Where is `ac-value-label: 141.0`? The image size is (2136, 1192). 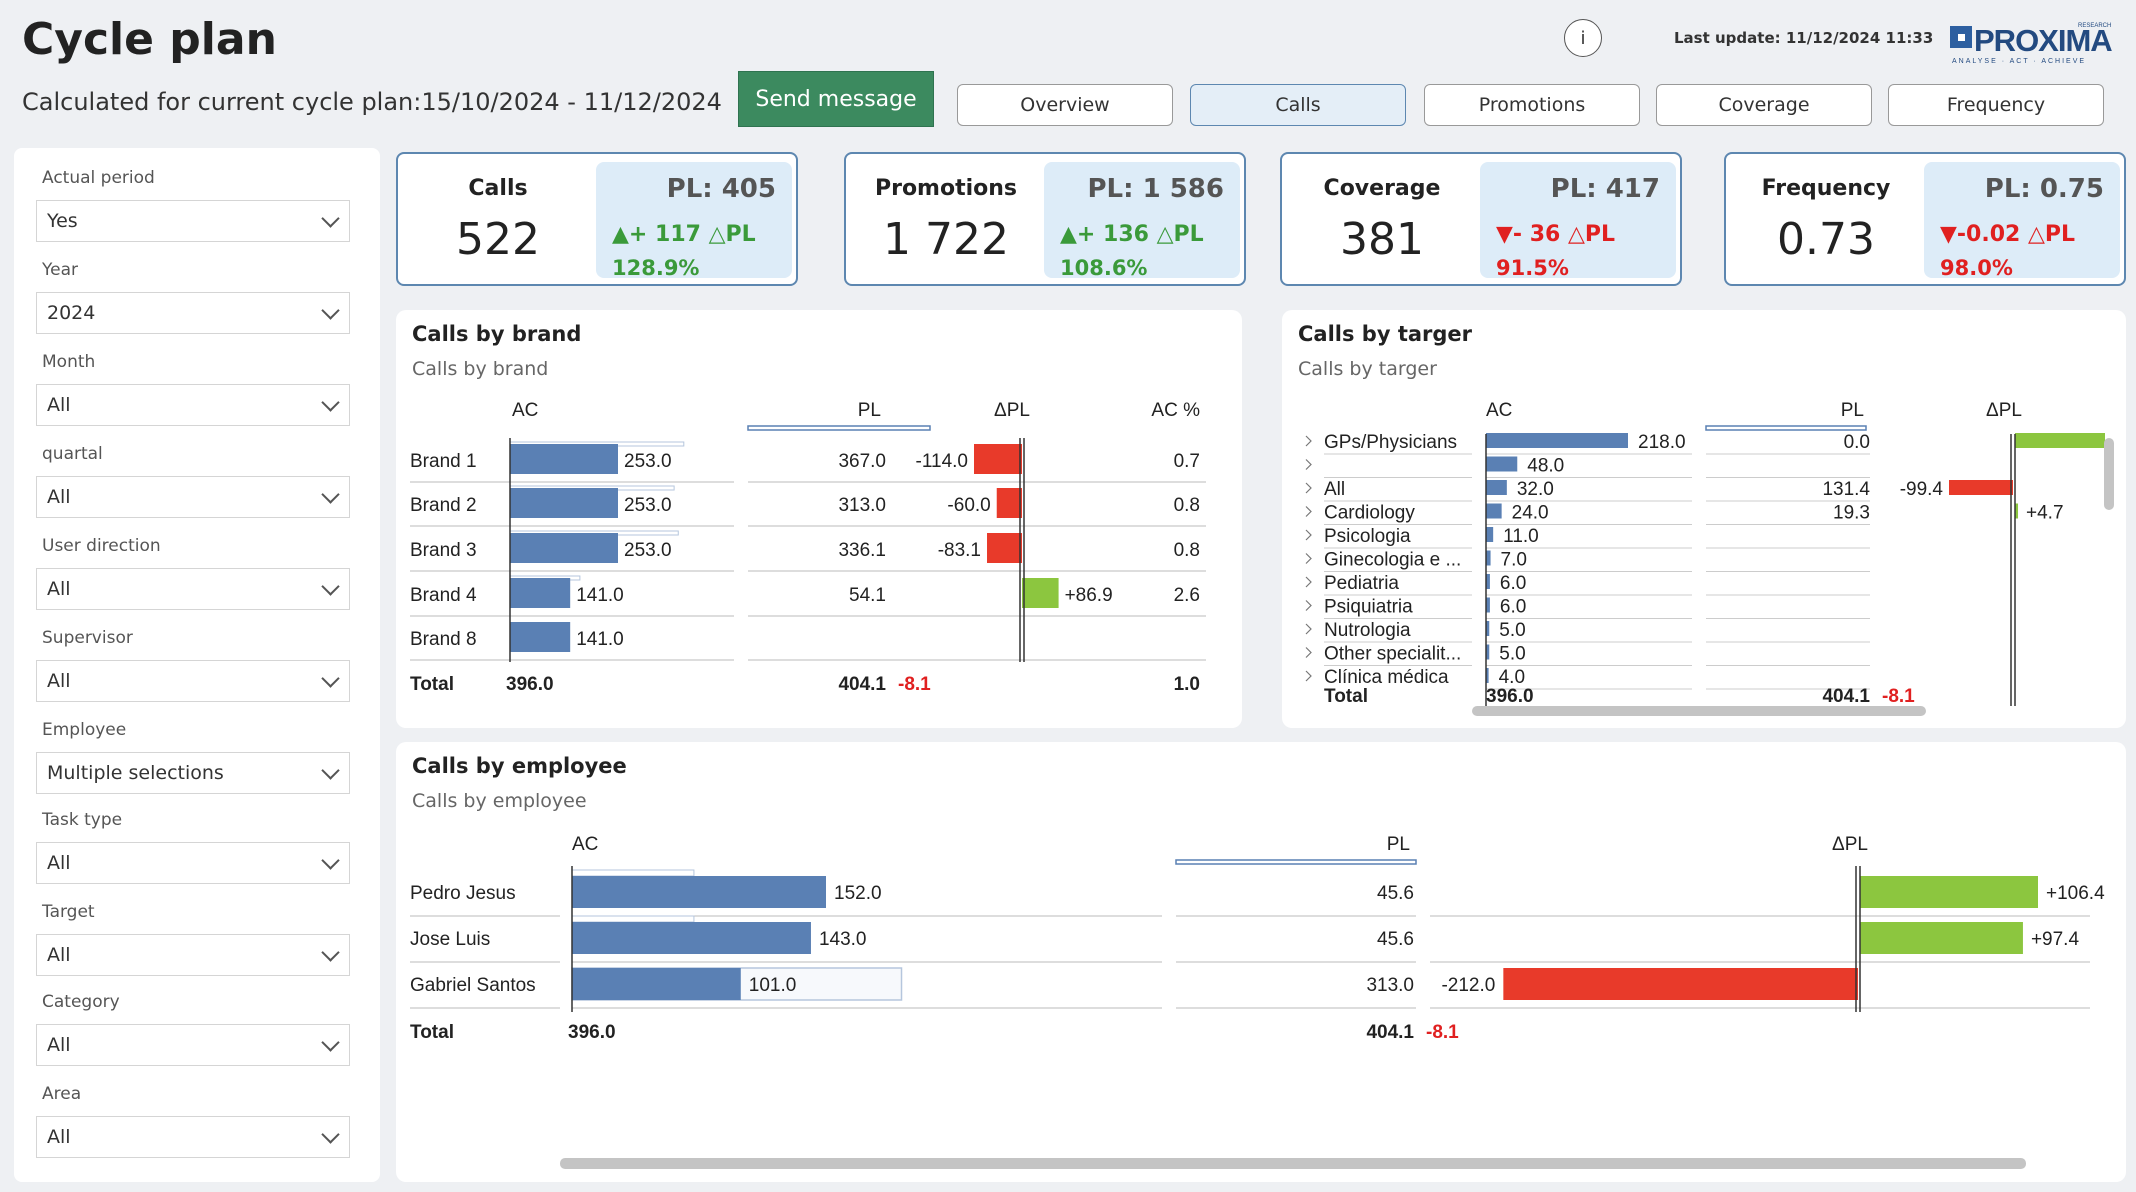
ac-value-label: 141.0 is located at coordinates (600, 595).